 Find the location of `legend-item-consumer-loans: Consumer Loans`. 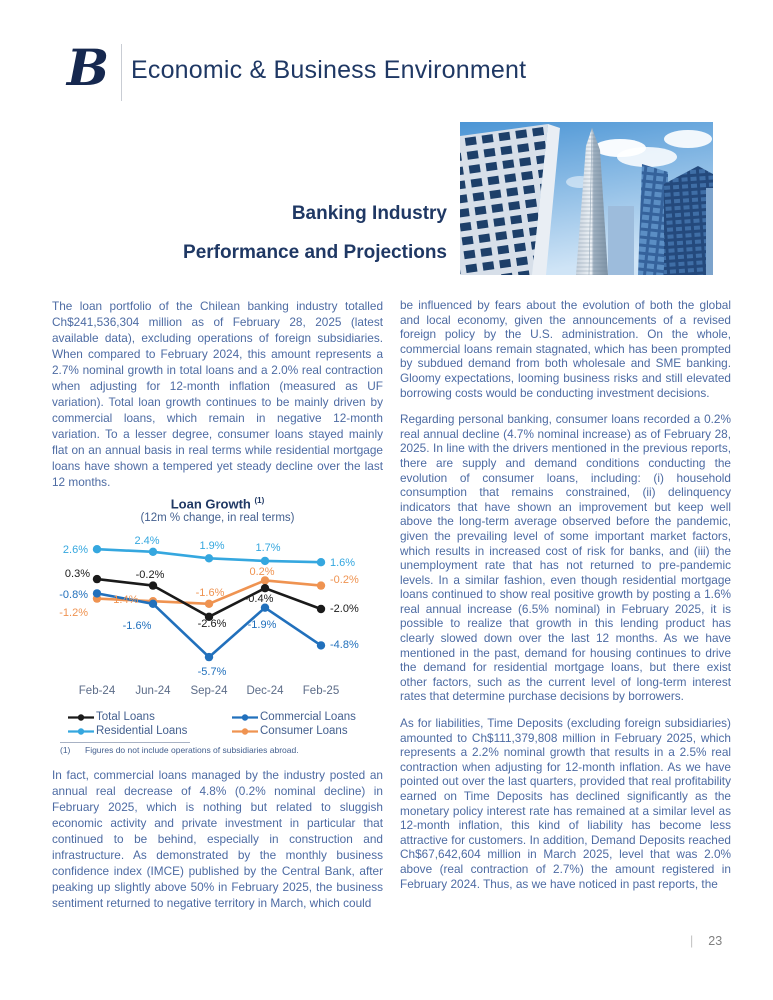

legend-item-consumer-loans: Consumer Loans is located at coordinates (307, 731).